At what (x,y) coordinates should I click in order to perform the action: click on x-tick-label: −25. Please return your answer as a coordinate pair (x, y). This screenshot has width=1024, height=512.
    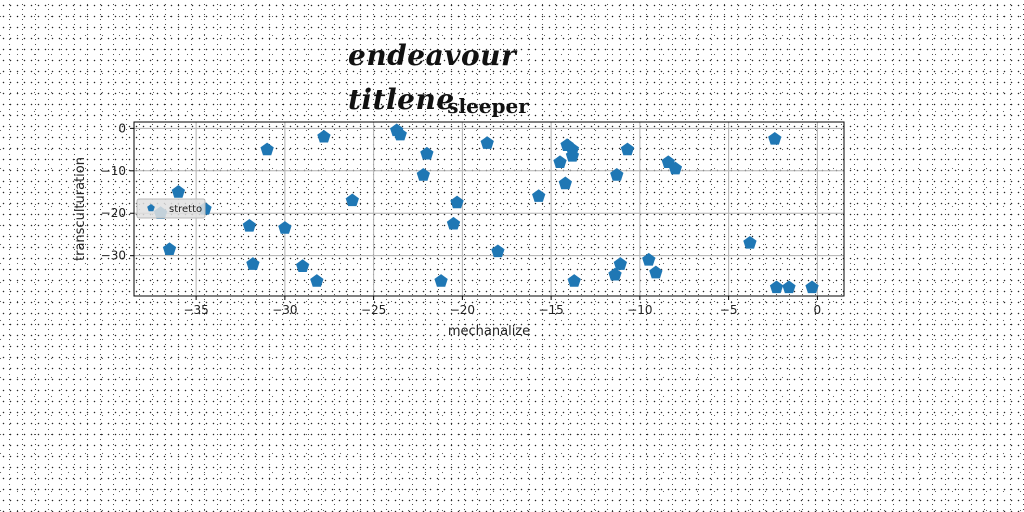
    Looking at the image, I should click on (373, 310).